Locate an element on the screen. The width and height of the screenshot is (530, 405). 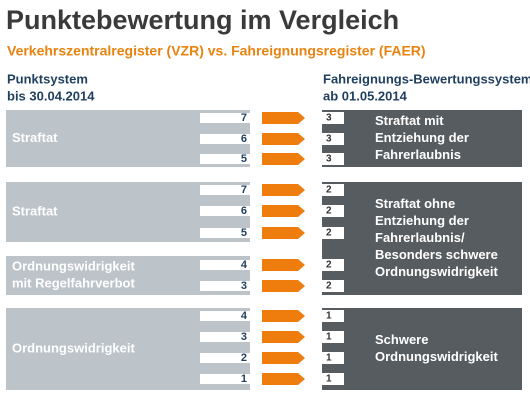
new-category-label: Besonders schwere is located at coordinates (436, 254).